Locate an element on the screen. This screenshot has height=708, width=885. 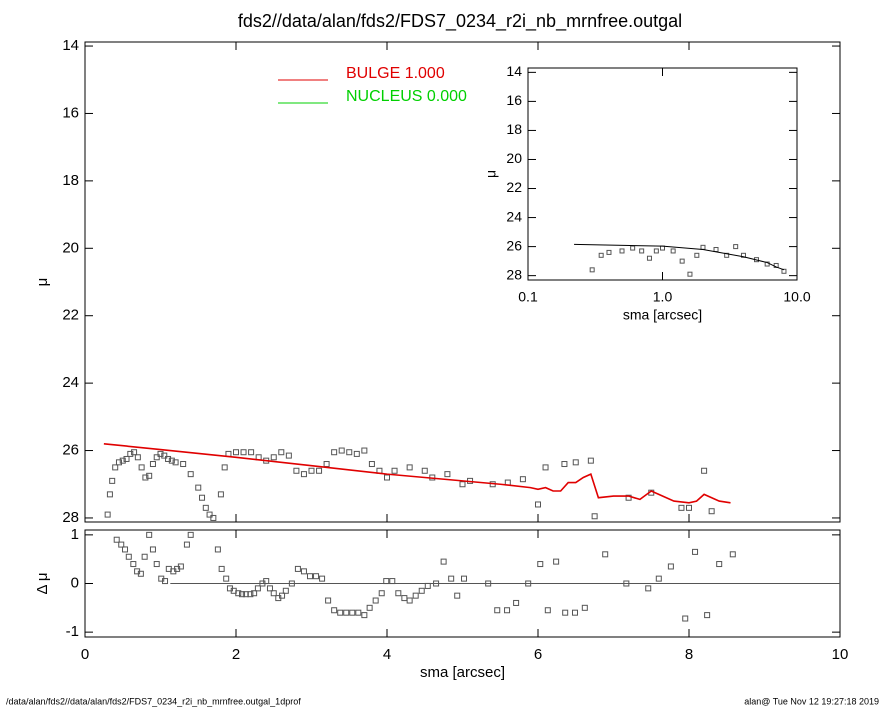
legend-label: NUCLEUS 0.000 is located at coordinates (406, 96).